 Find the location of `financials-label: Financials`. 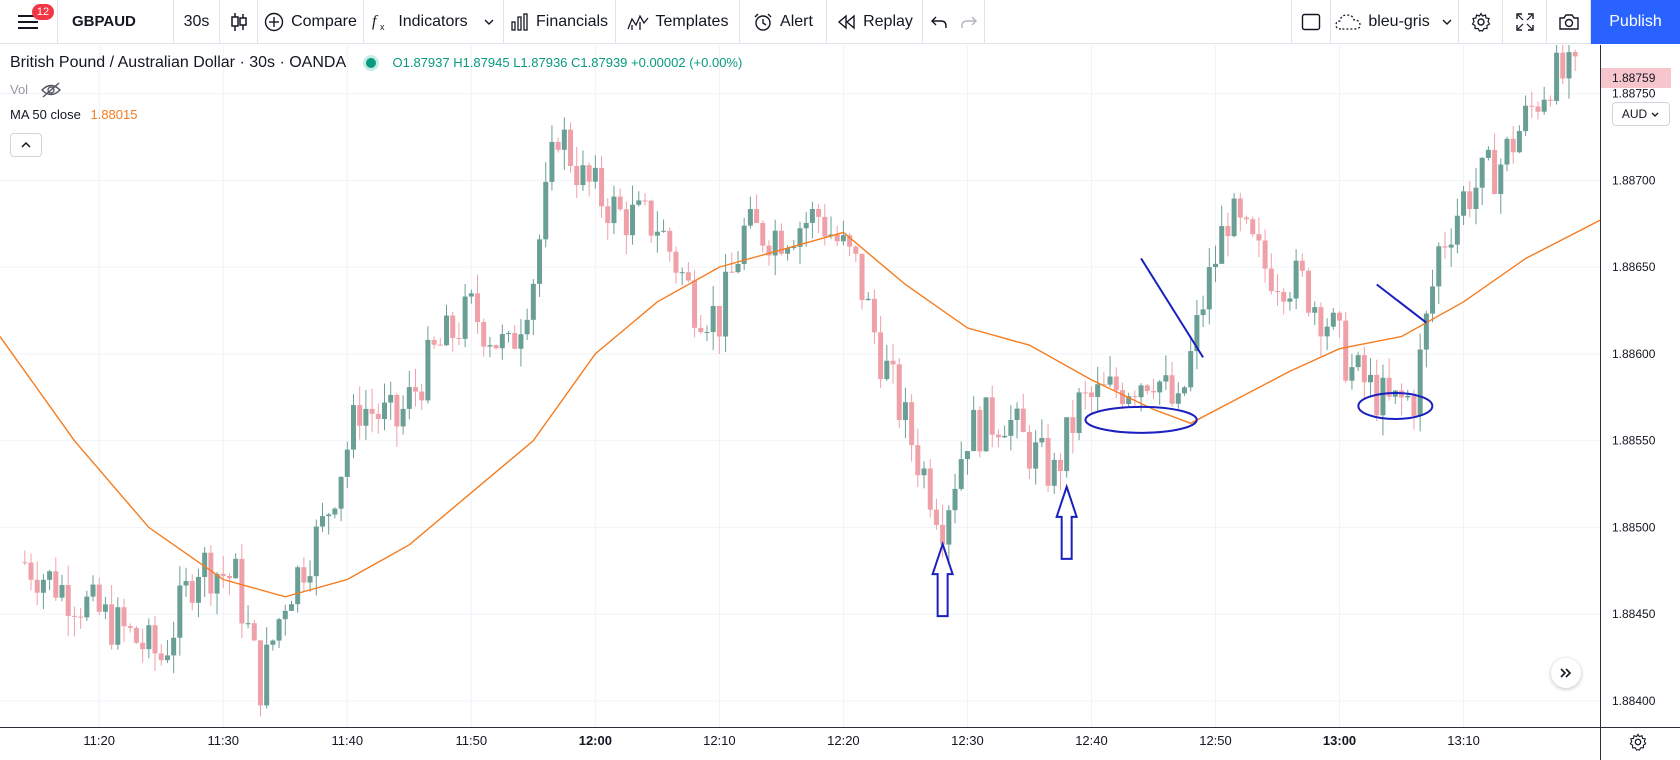

financials-label: Financials is located at coordinates (572, 21).